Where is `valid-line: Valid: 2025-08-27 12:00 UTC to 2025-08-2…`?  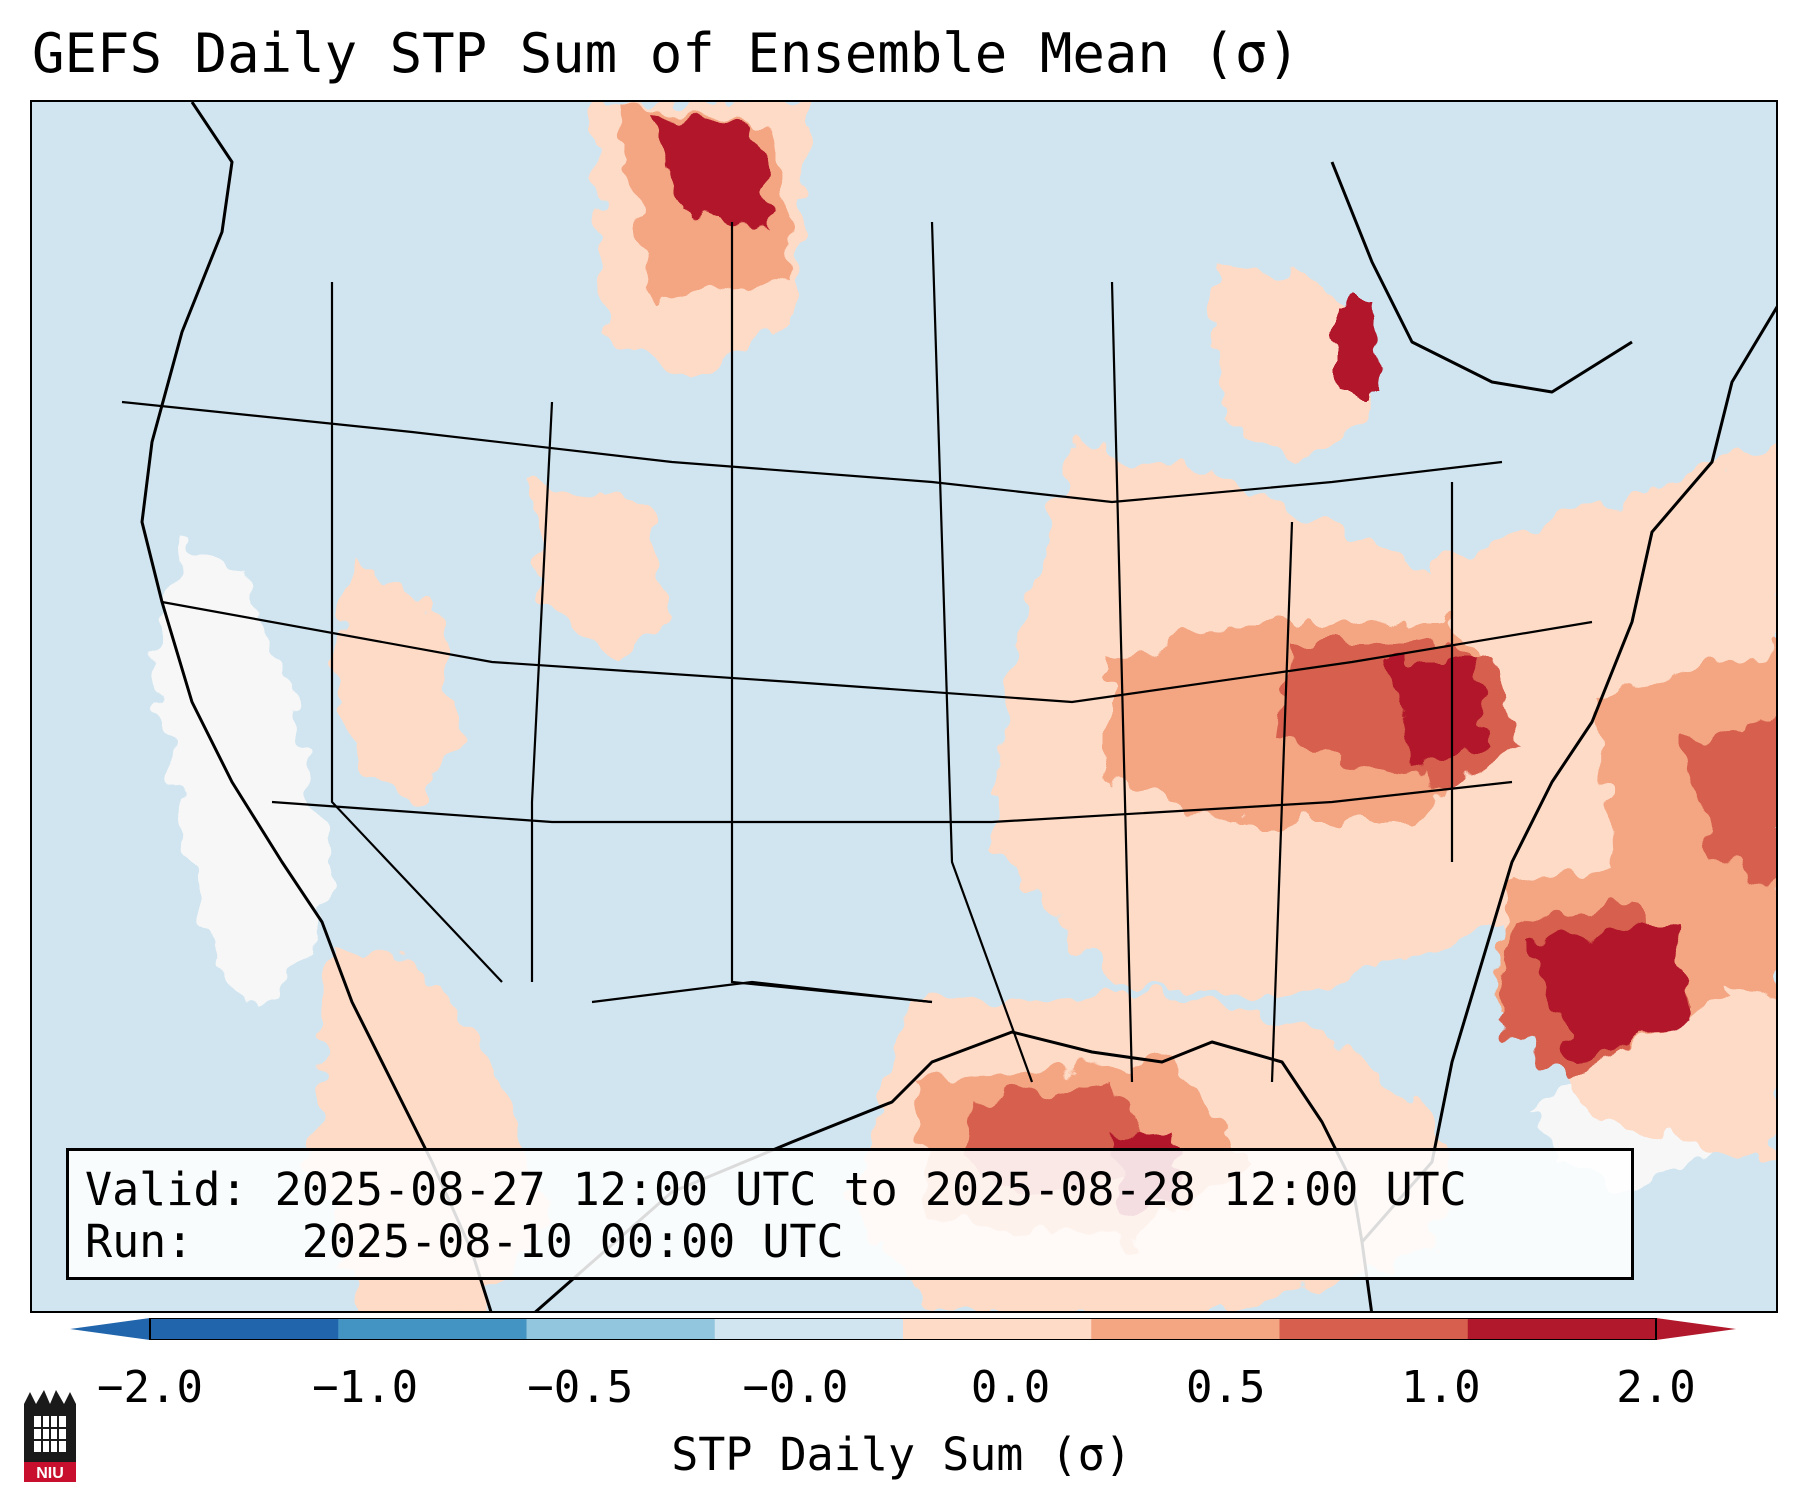
valid-line: Valid: 2025-08-27 12:00 UTC to 2025-08-2… is located at coordinates (776, 1190).